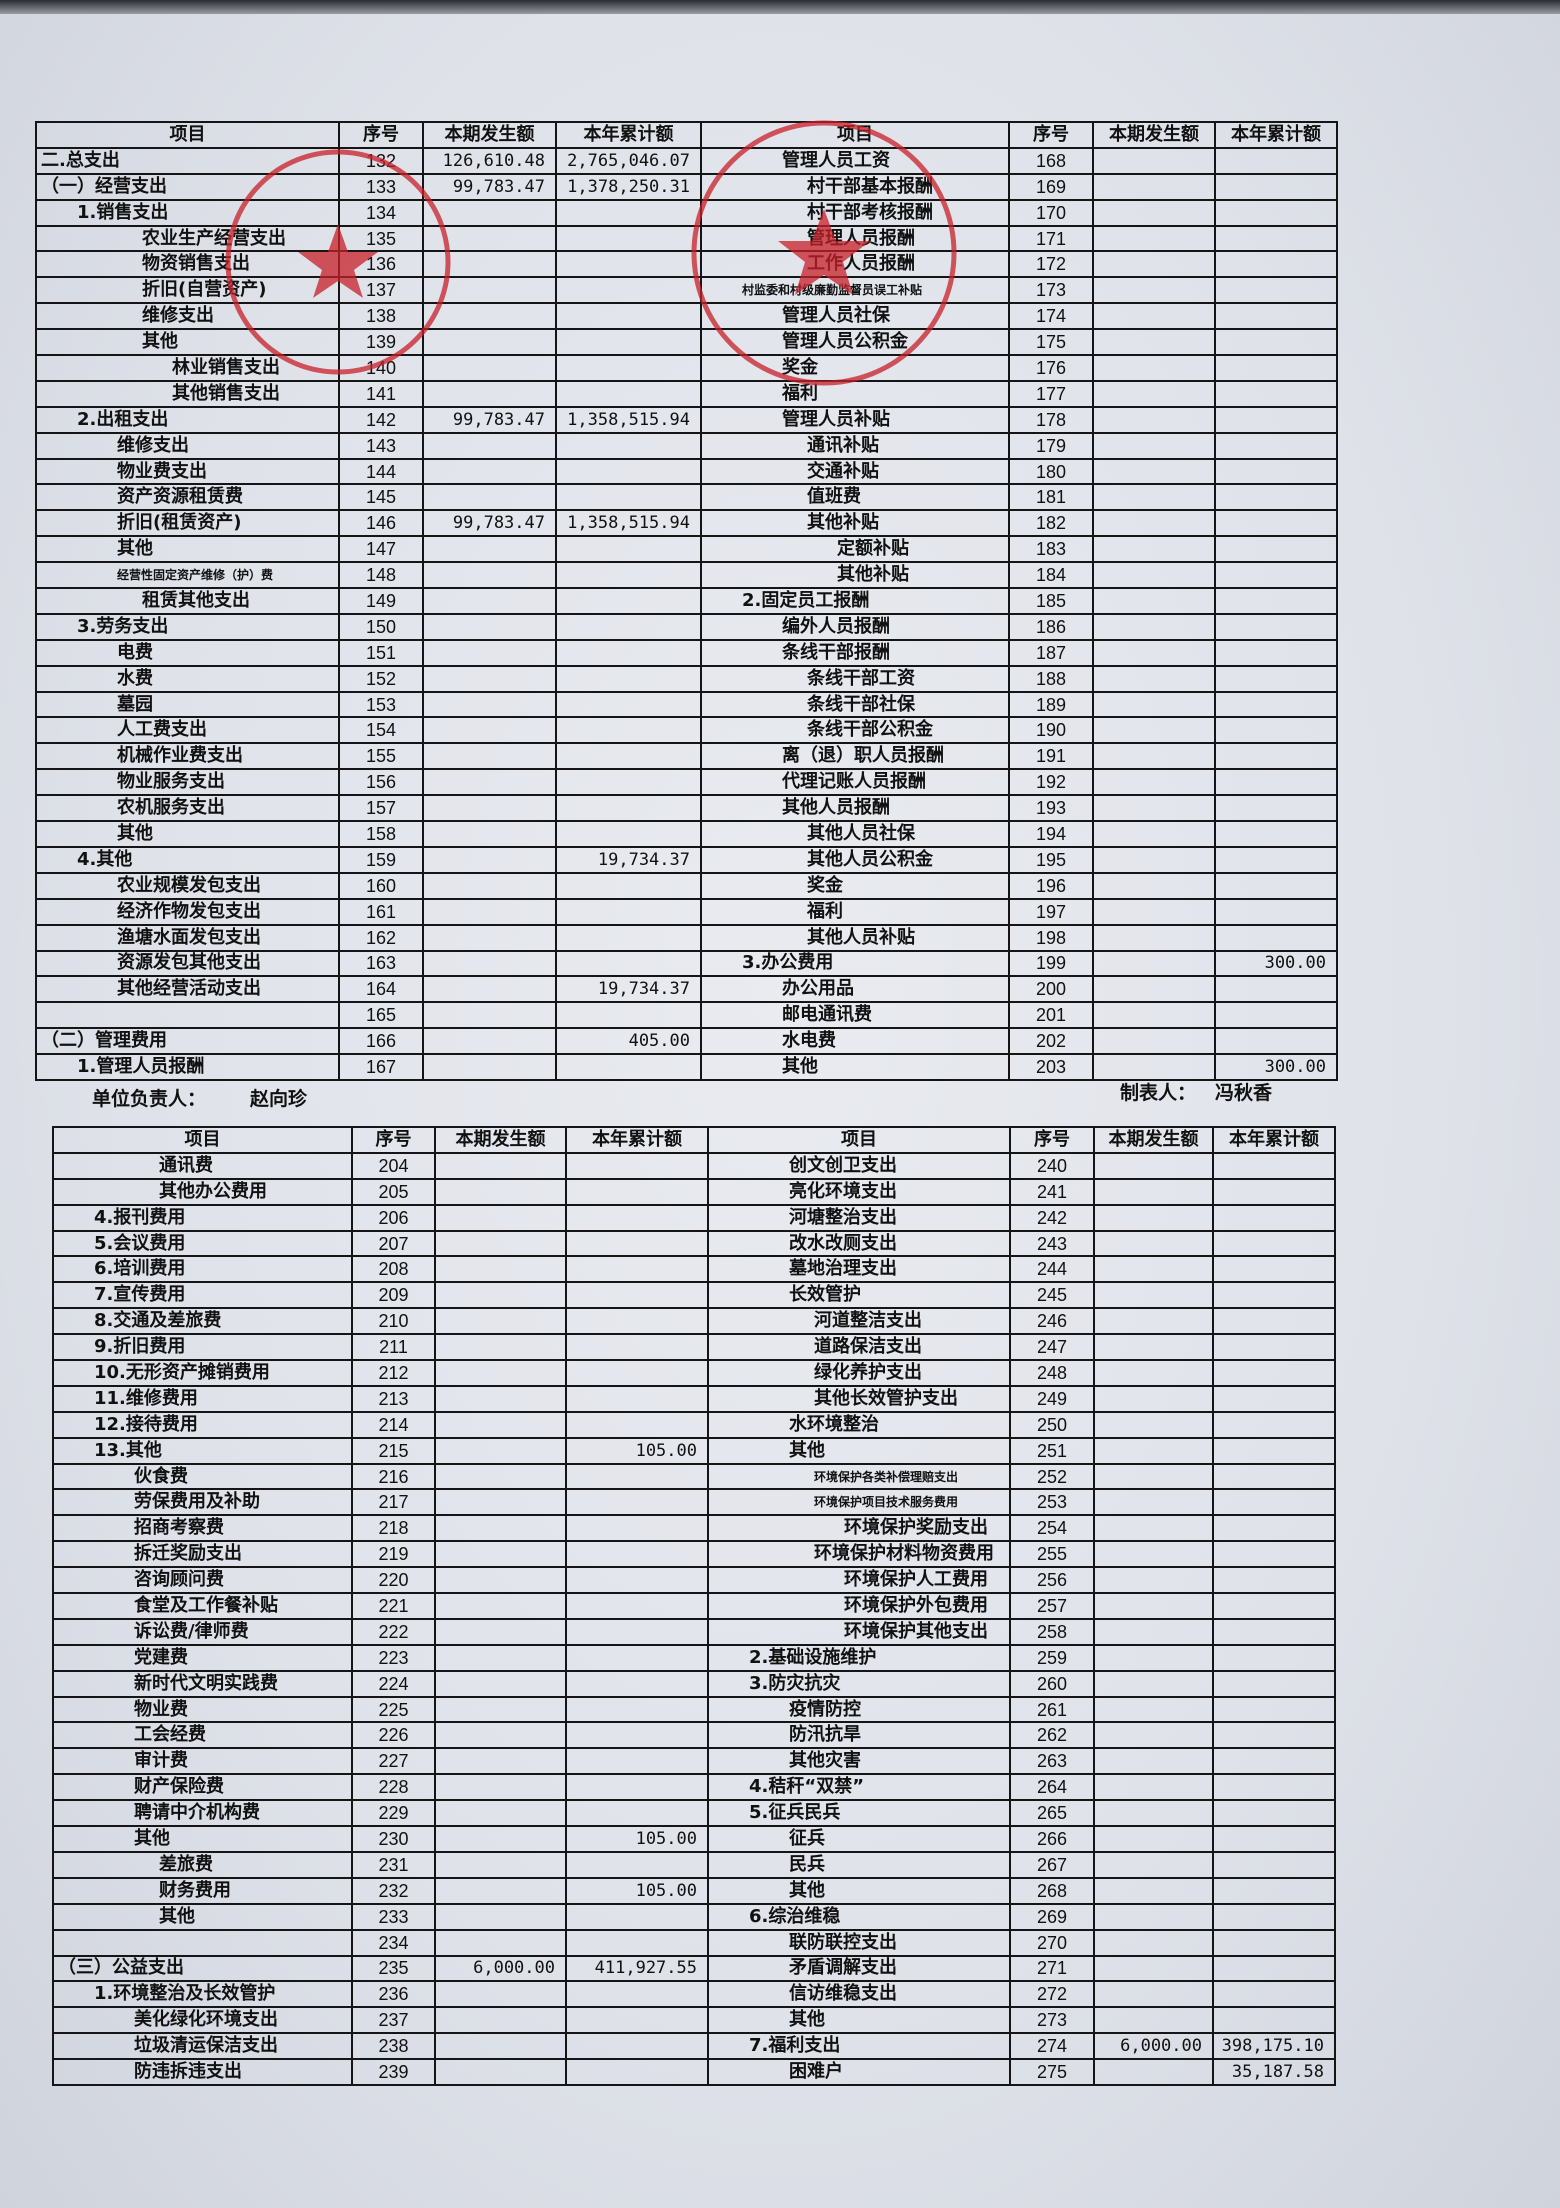 The height and width of the screenshot is (2208, 1560). I want to click on row-seq-number: 192, so click(1051, 782).